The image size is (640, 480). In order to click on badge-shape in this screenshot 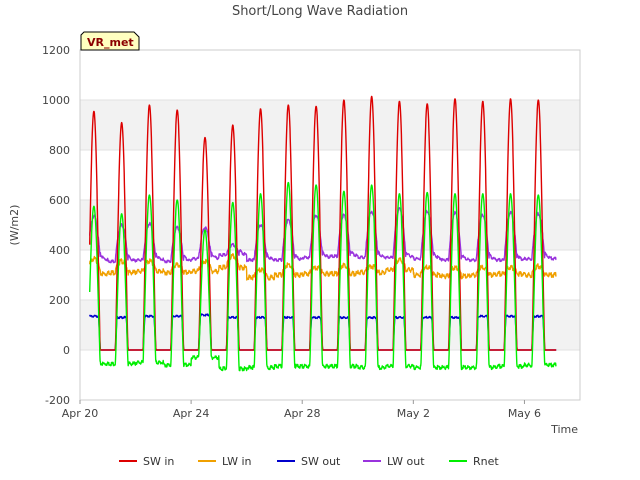, I will do `click(110, 41)`.